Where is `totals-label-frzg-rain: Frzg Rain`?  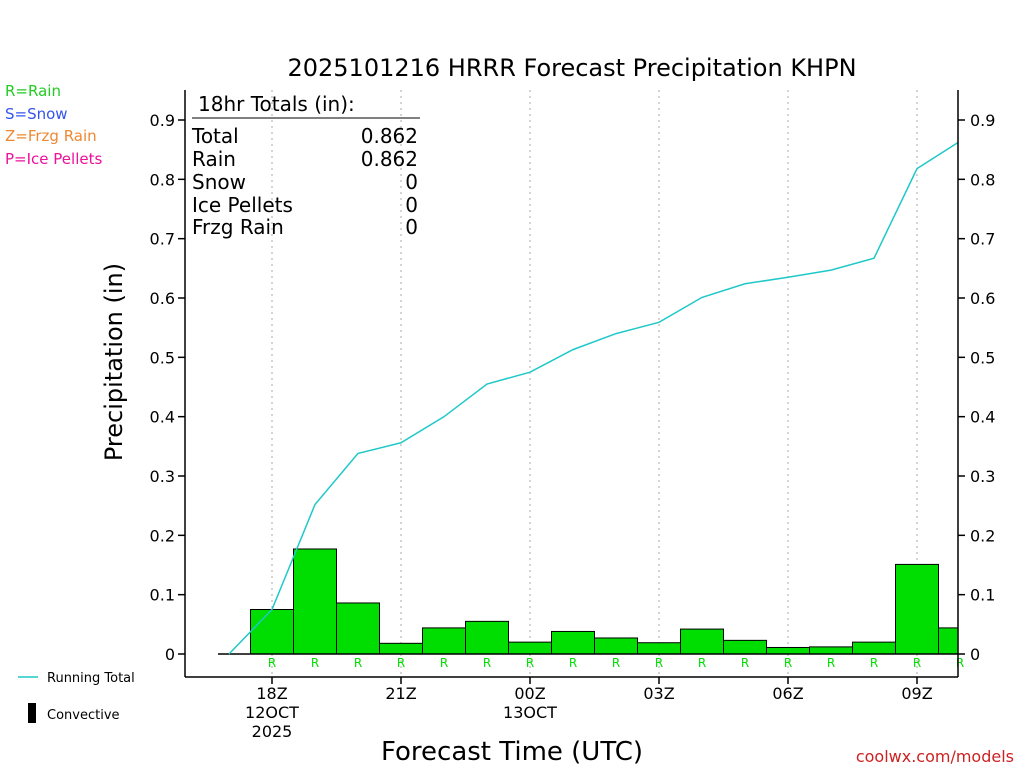
totals-label-frzg-rain: Frzg Rain is located at coordinates (238, 227).